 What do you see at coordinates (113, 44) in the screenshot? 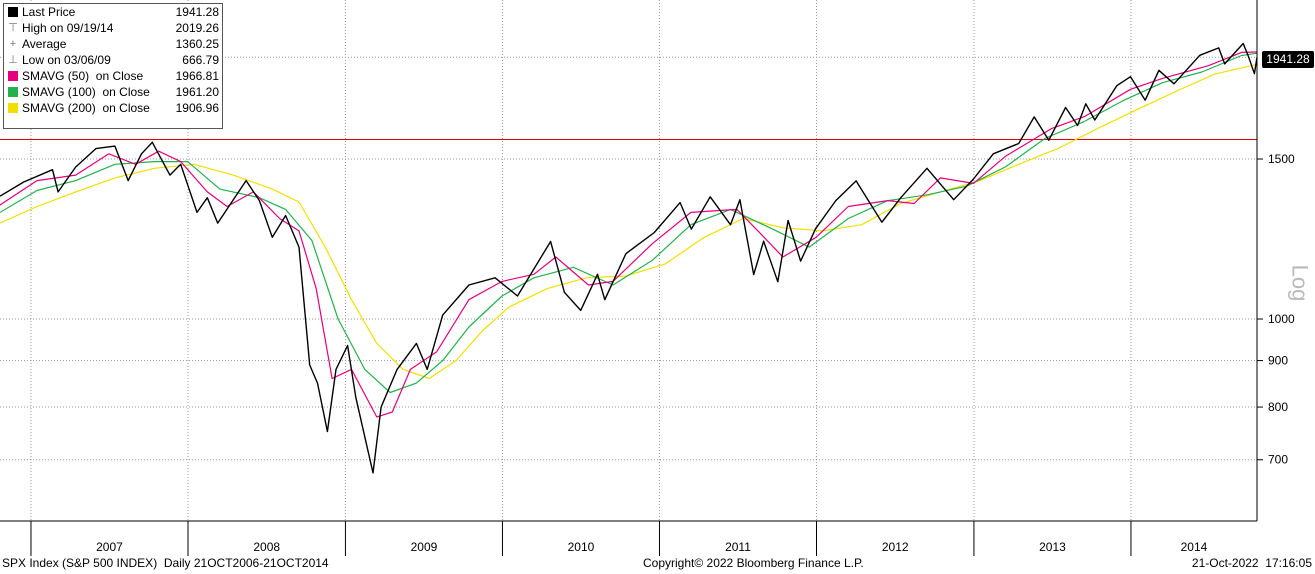
I see `legend-row-average: + Average 1360.25` at bounding box center [113, 44].